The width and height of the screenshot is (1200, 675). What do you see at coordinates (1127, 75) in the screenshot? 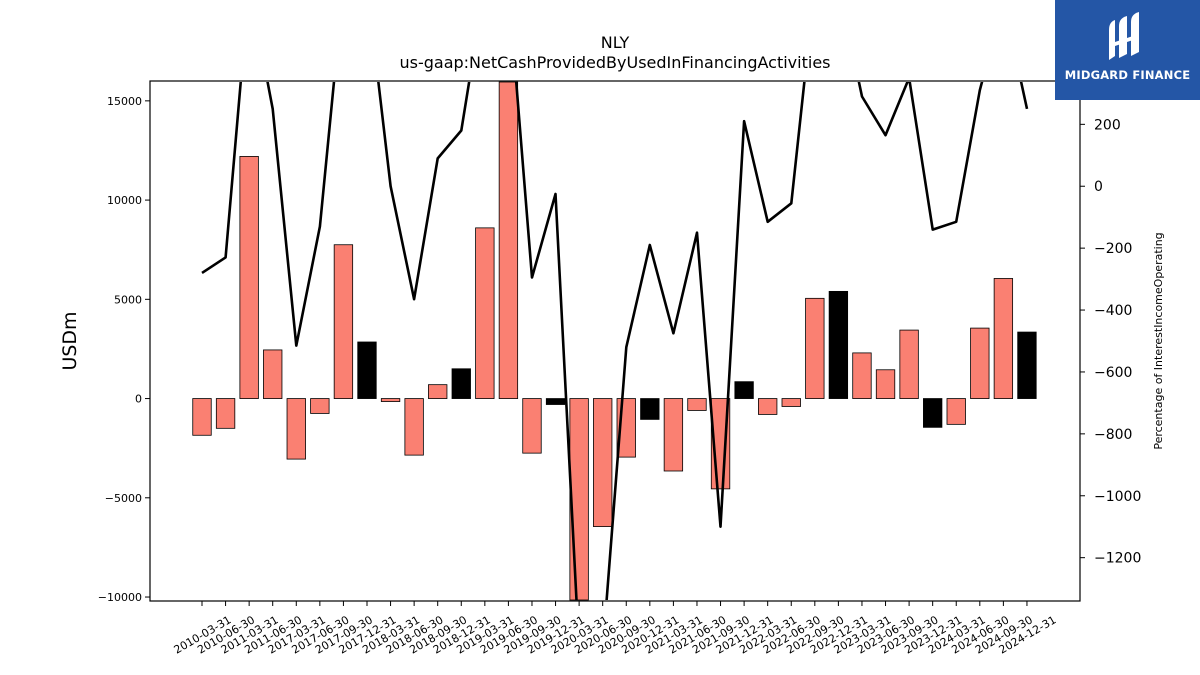
I see `brand-name: MIDGARD FINANCE` at bounding box center [1127, 75].